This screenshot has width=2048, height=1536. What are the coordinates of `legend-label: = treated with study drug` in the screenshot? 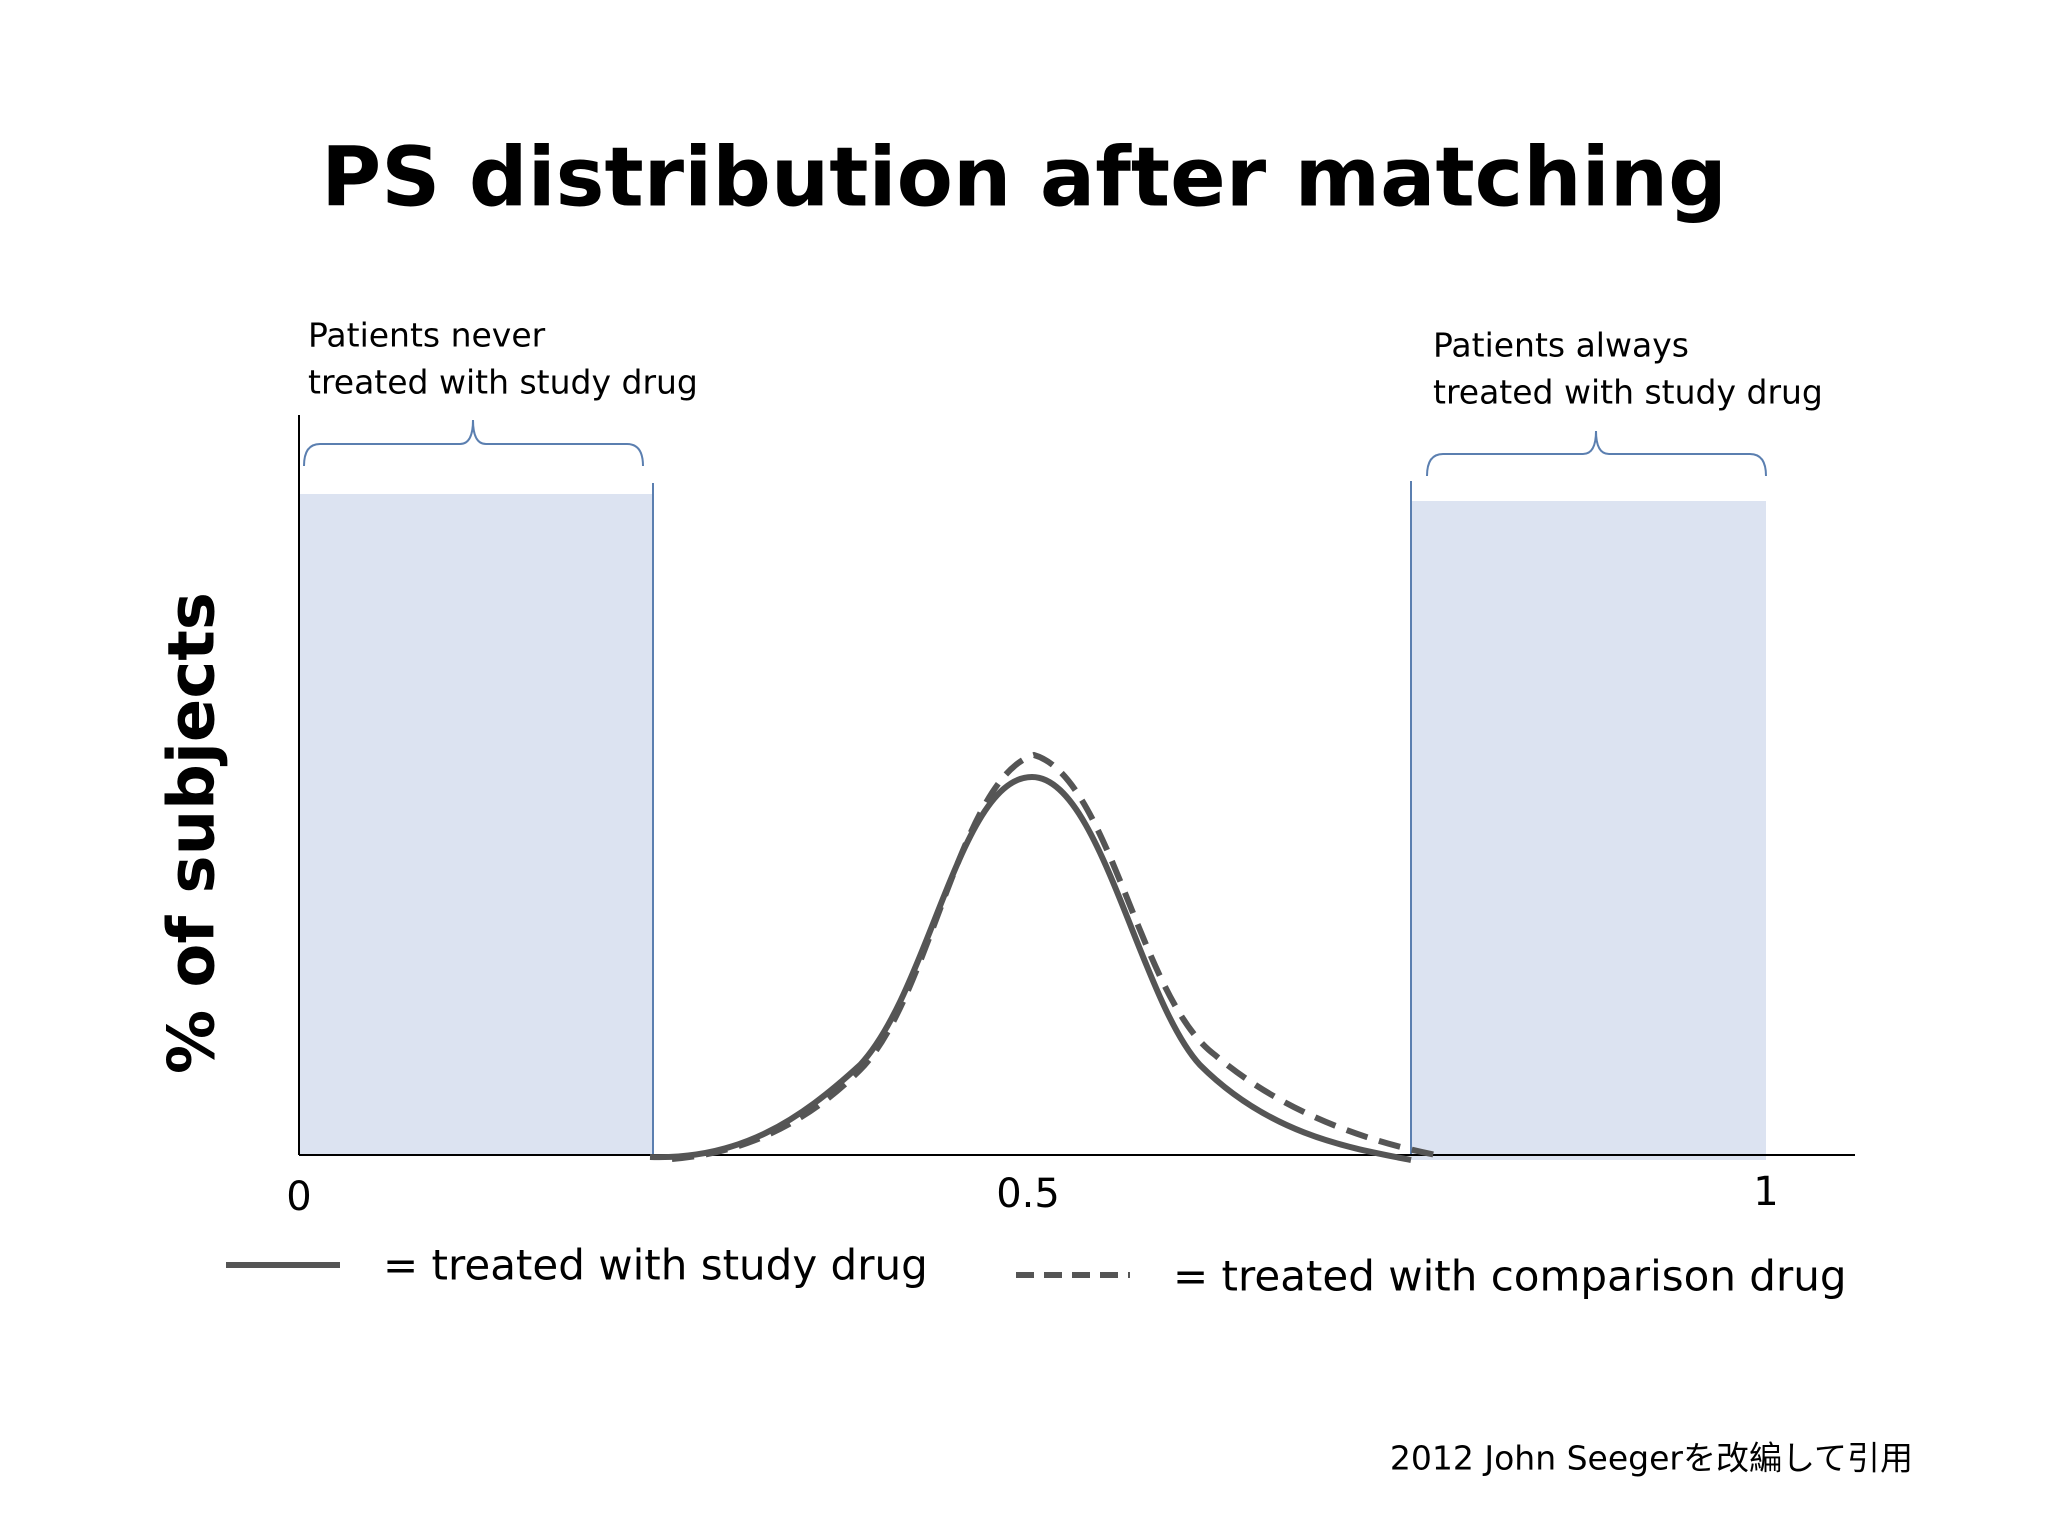 It's located at (655, 1265).